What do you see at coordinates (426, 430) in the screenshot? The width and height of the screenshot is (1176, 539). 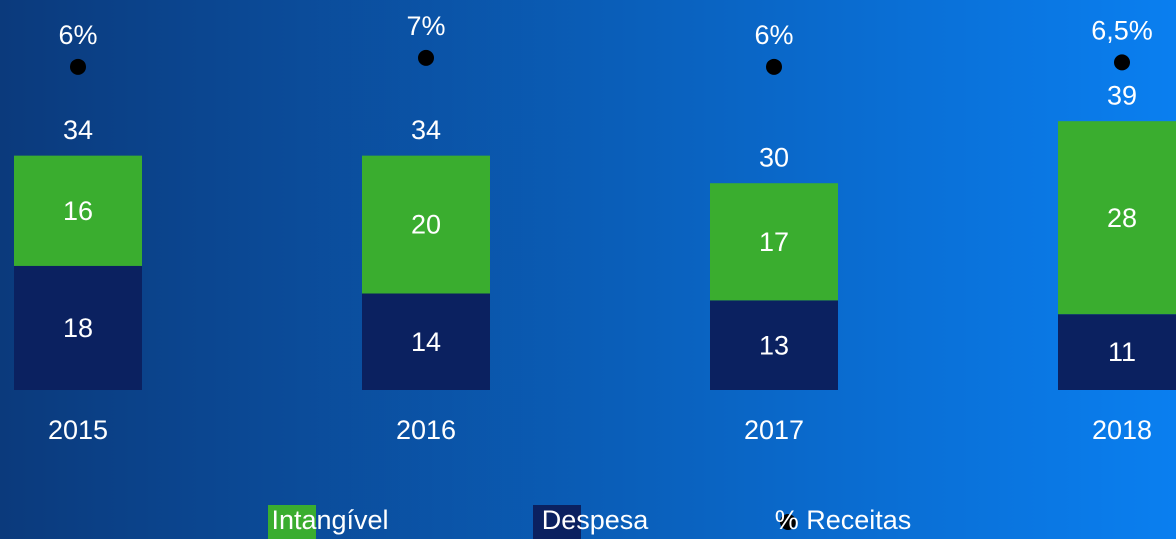 I see `x-tick-label: 2016` at bounding box center [426, 430].